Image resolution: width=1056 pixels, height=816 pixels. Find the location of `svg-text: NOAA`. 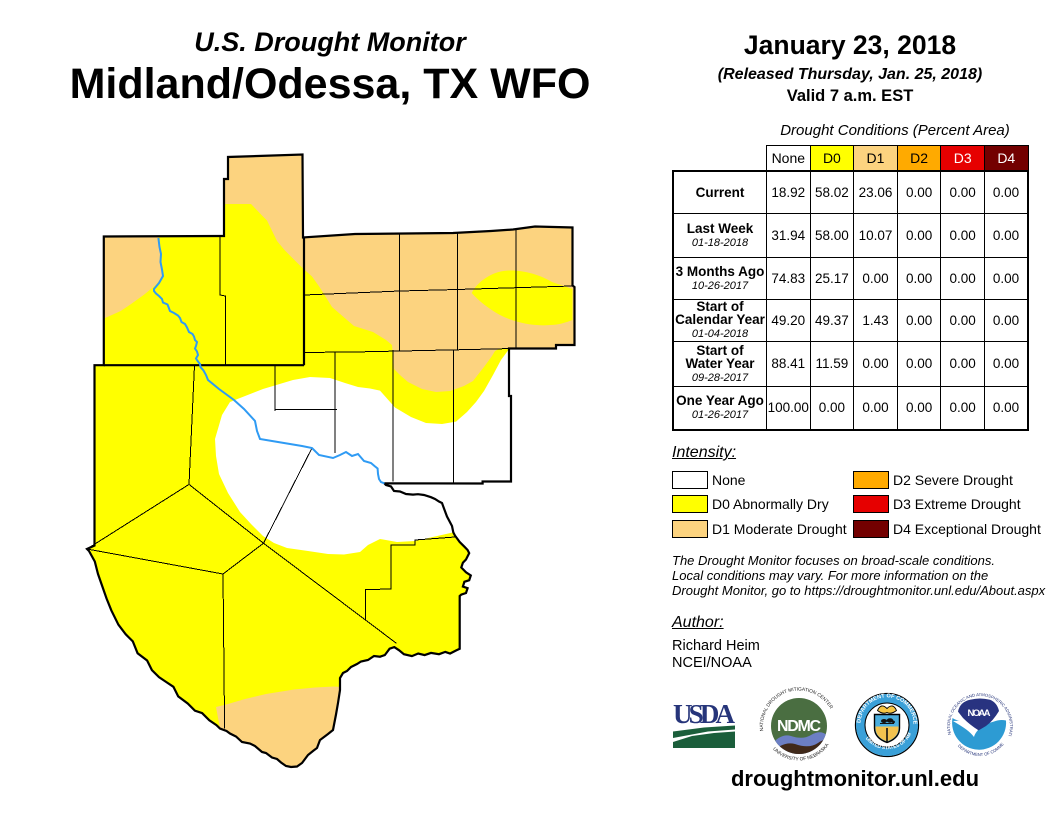

svg-text: NOAA is located at coordinates (979, 713).